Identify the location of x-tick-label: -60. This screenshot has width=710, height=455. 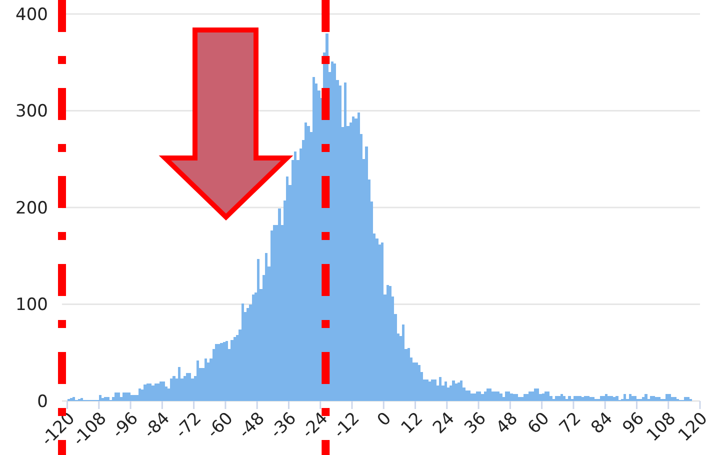
(220, 425).